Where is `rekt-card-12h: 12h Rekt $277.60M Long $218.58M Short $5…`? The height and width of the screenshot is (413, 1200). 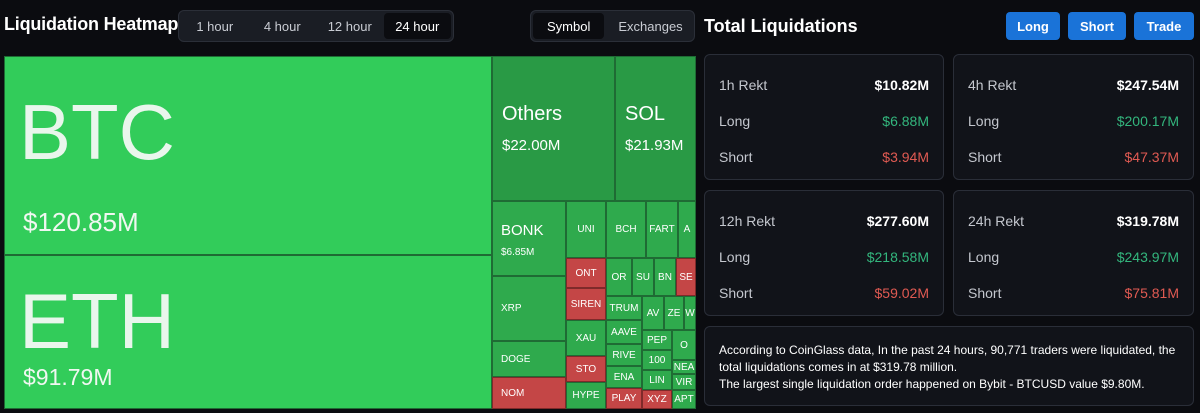 rekt-card-12h: 12h Rekt $277.60M Long $218.58M Short $5… is located at coordinates (824, 253).